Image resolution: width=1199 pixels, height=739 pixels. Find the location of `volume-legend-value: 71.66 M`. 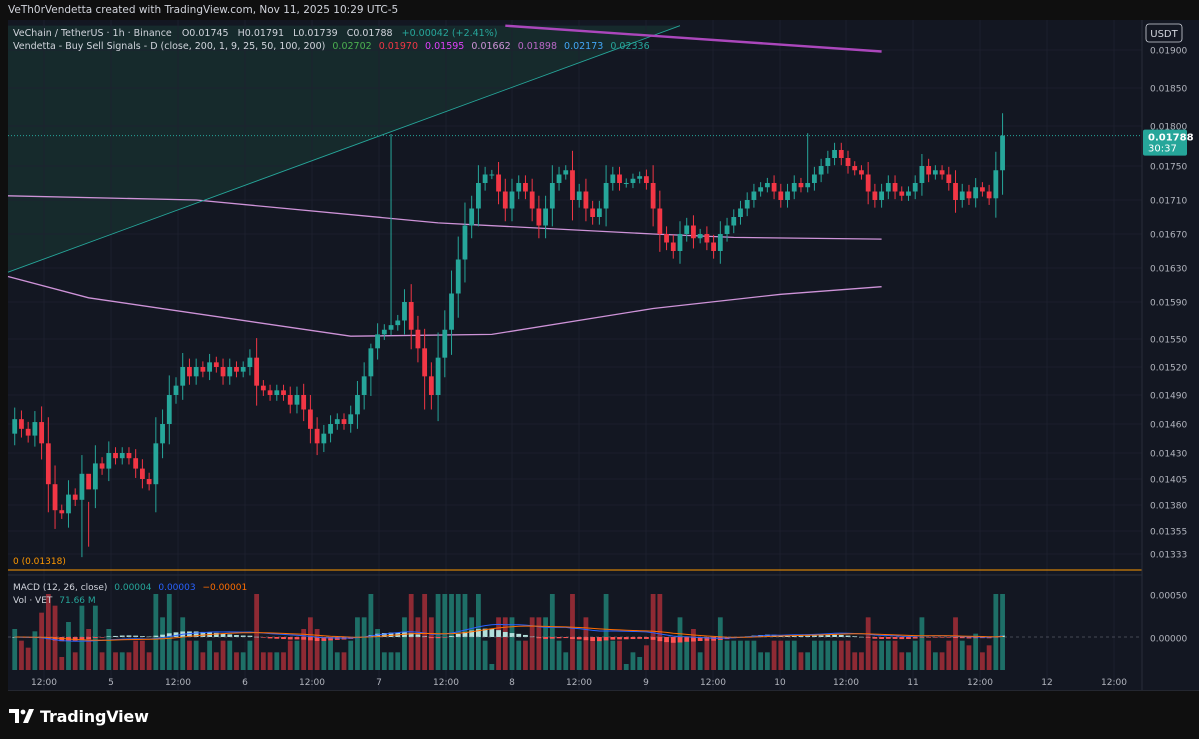

volume-legend-value: 71.66 M is located at coordinates (77, 601).